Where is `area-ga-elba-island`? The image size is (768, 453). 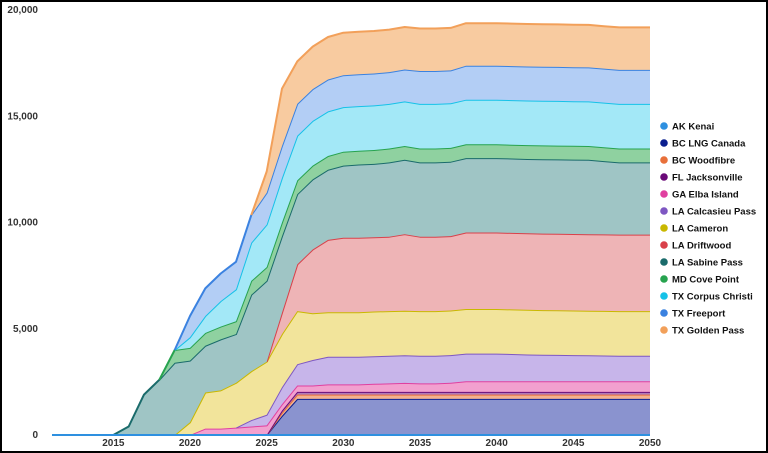 area-ga-elba-island is located at coordinates (420, 408).